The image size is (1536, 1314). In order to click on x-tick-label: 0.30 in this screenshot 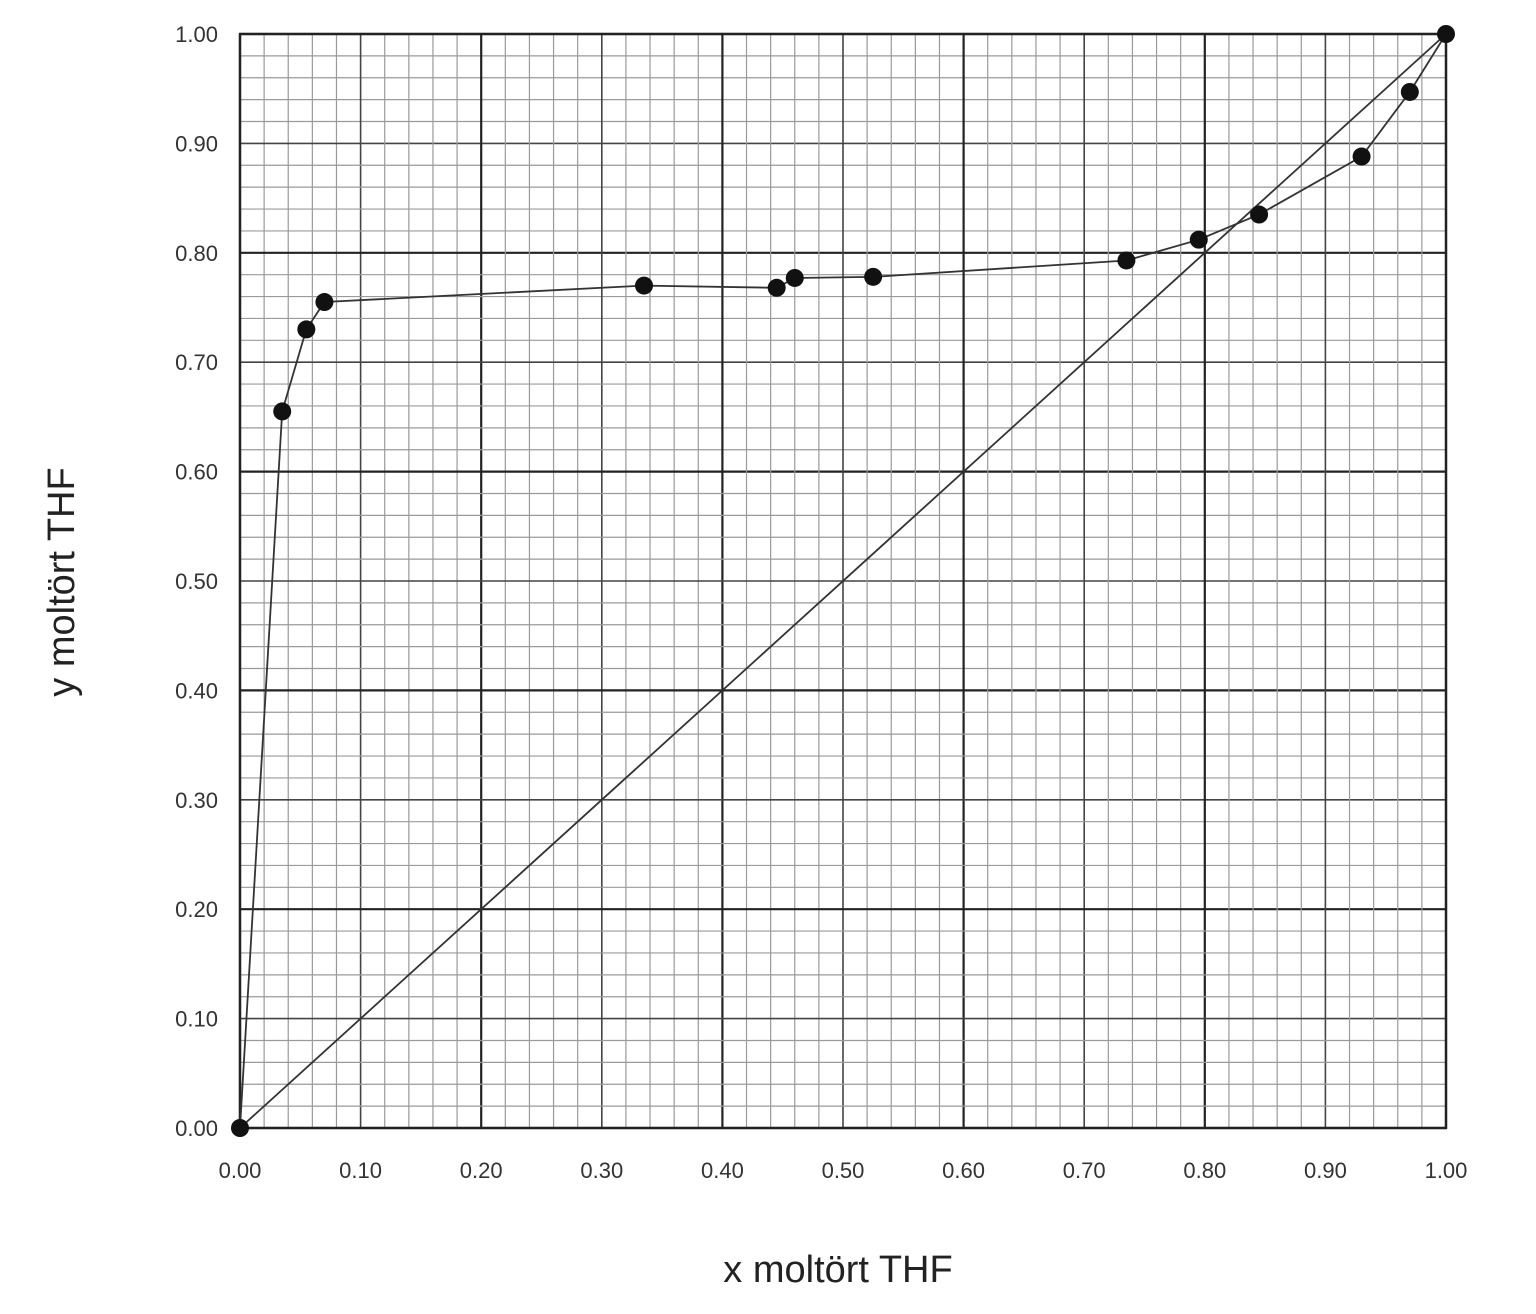, I will do `click(601, 1170)`.